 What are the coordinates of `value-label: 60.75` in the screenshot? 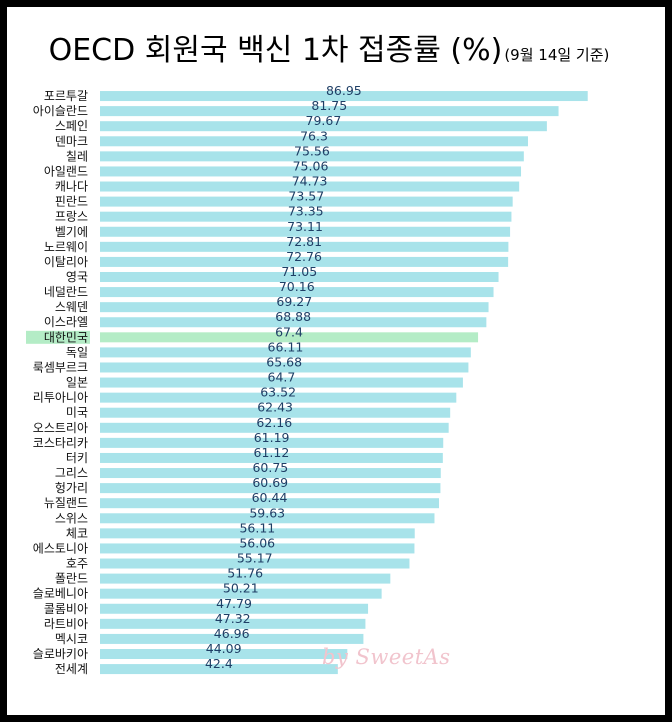 It's located at (270, 467).